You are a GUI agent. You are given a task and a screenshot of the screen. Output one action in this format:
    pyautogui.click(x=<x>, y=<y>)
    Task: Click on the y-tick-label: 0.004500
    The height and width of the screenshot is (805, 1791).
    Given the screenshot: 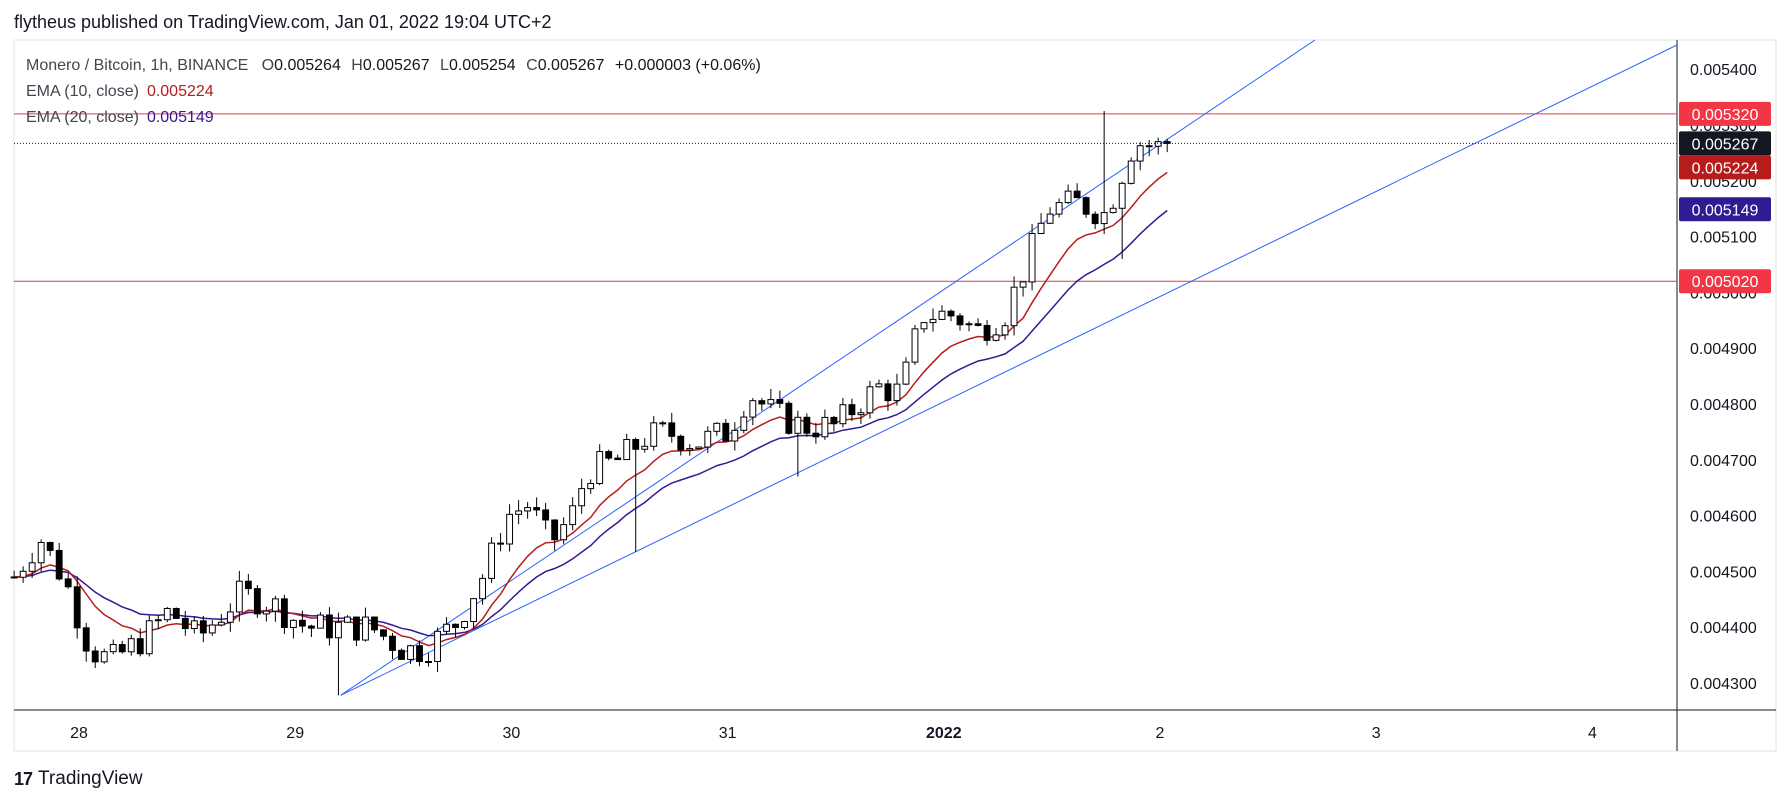 What is the action you would take?
    pyautogui.click(x=1723, y=572)
    